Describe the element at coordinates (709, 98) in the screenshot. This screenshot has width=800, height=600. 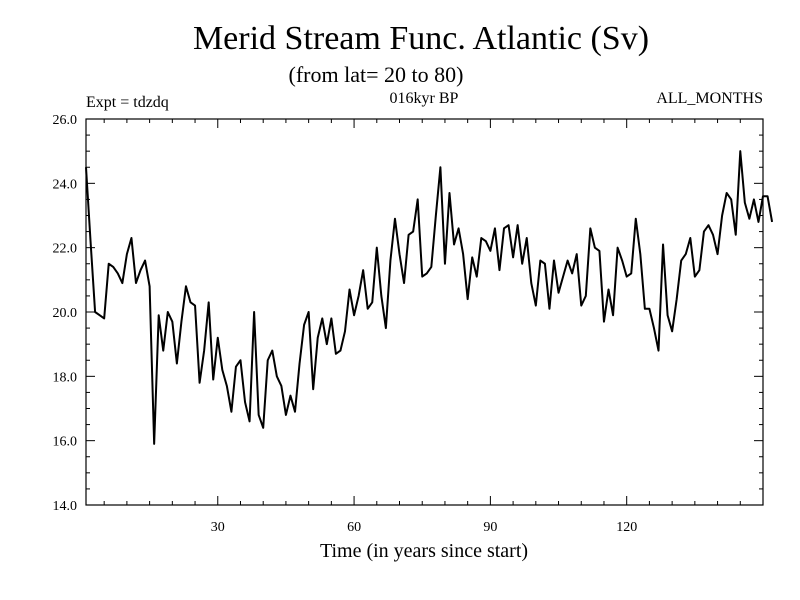
I see `months-label: ALL_MONTHS` at that location.